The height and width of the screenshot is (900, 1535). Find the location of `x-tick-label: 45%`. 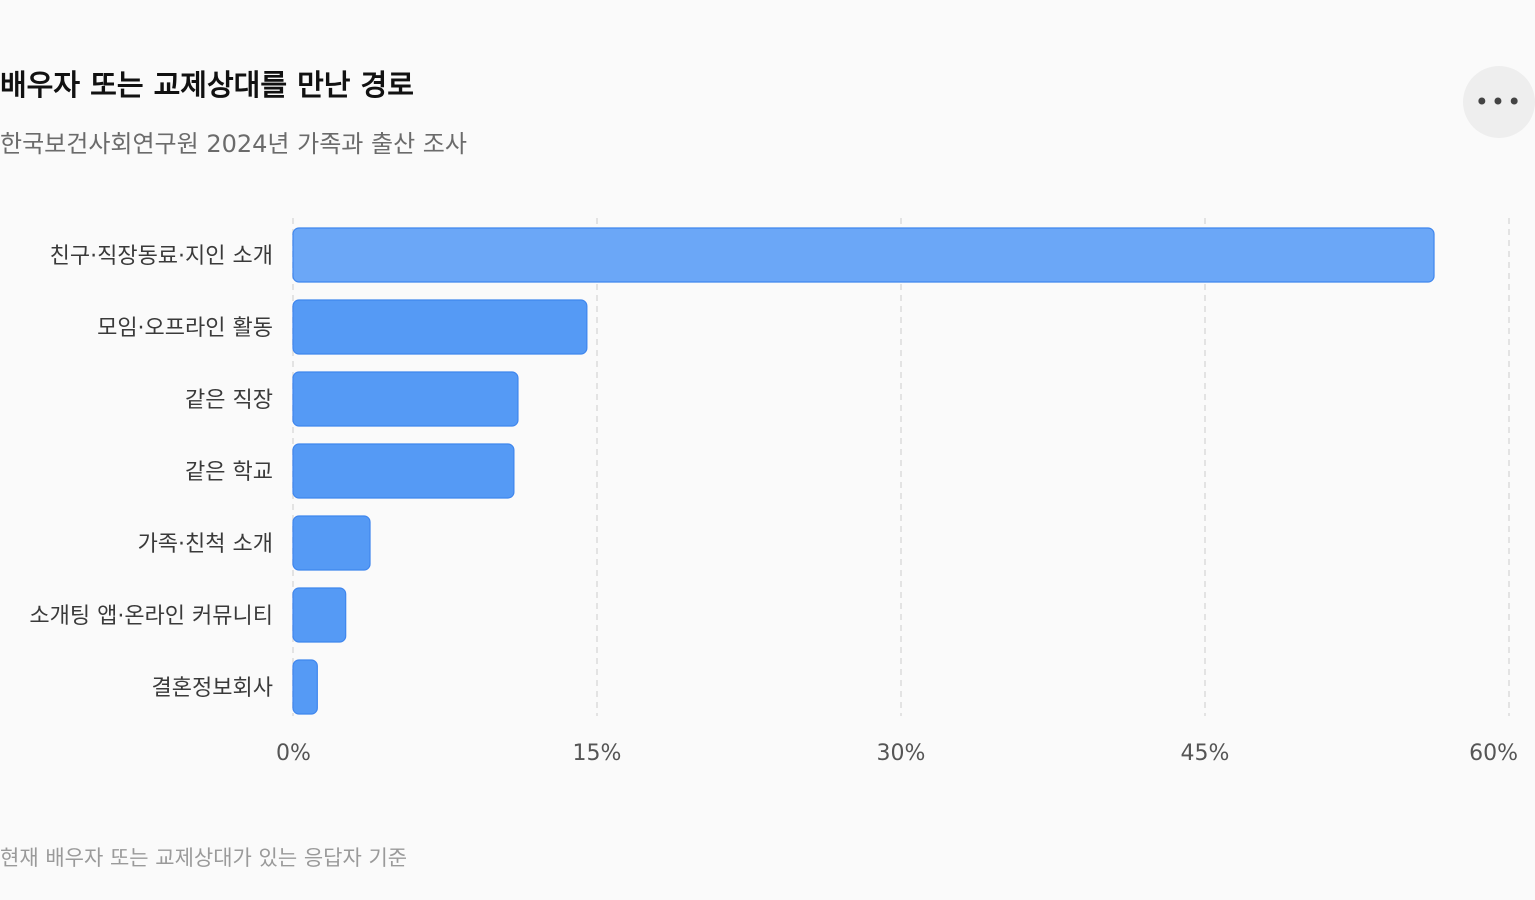

x-tick-label: 45% is located at coordinates (1205, 753).